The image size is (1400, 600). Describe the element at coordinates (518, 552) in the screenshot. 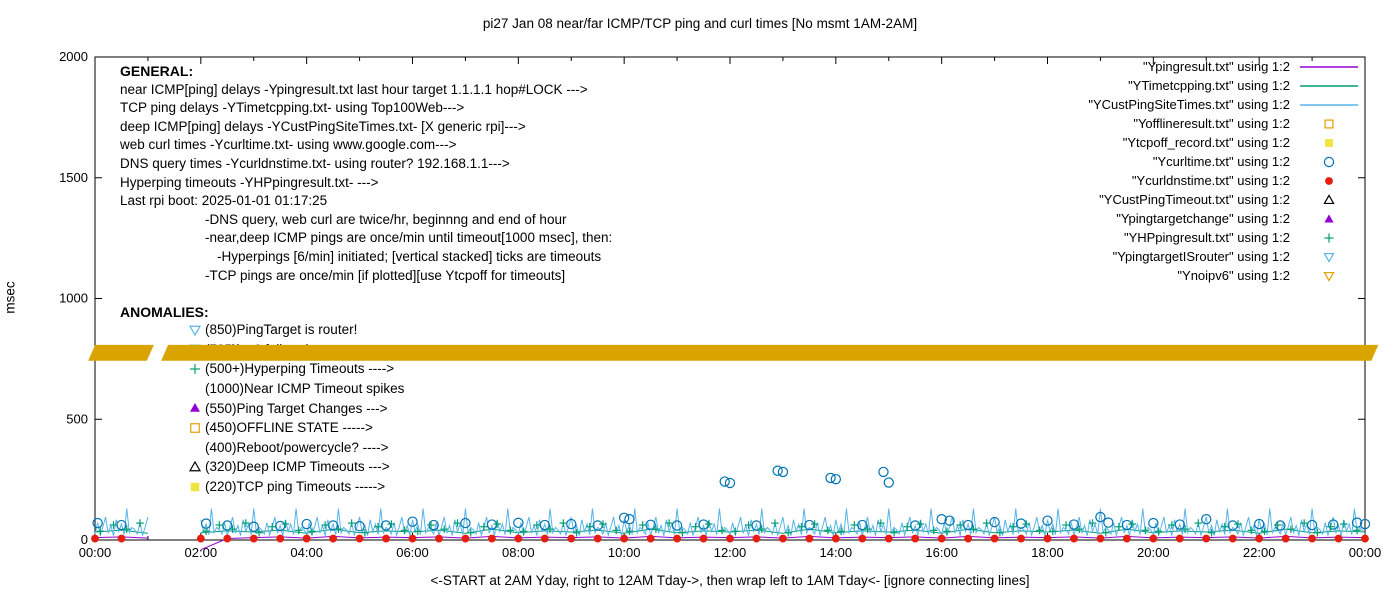

I see `x-tick-label: 08:00` at that location.